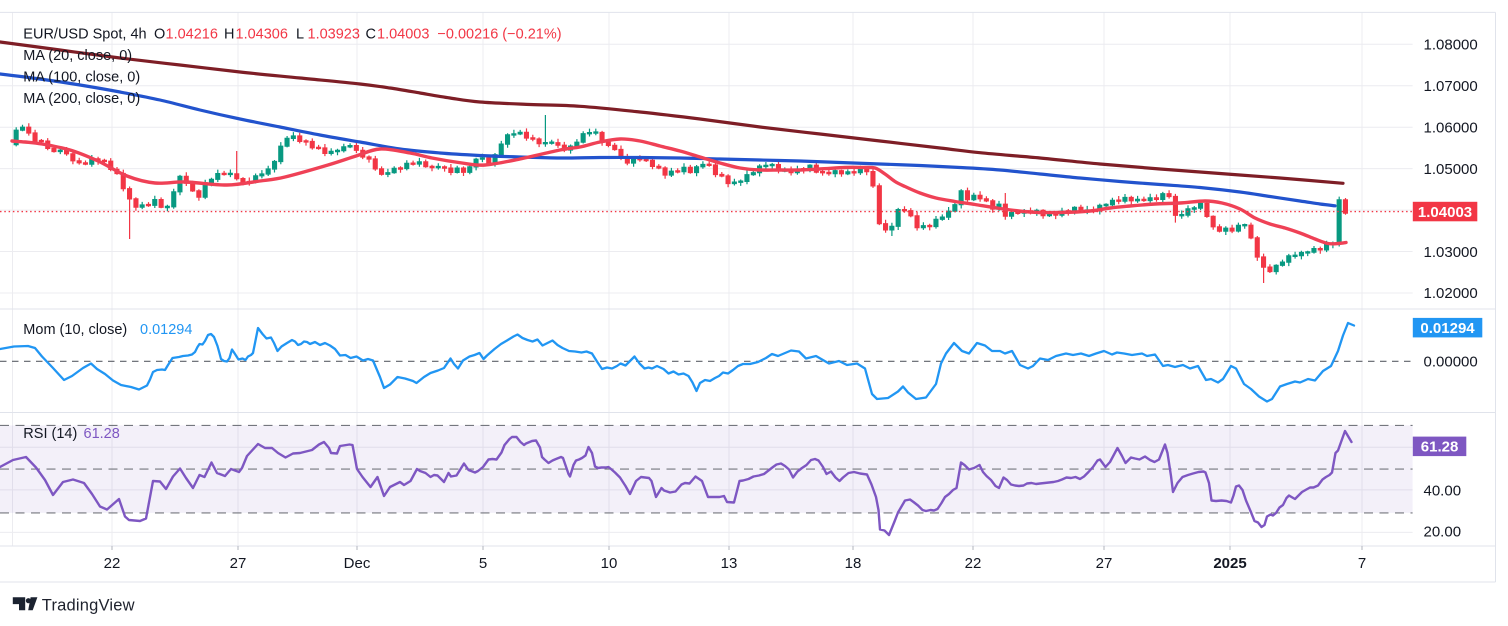 The image size is (1508, 626). I want to click on svg-text: 10, so click(609, 563).